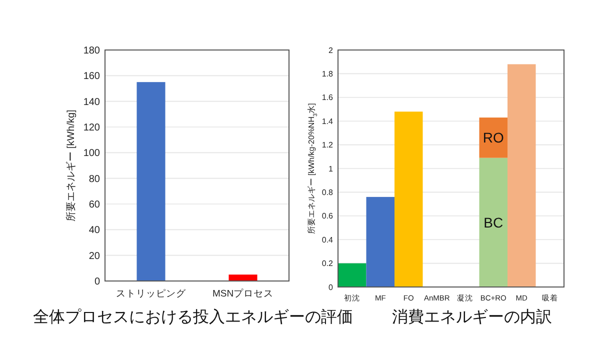 This screenshot has height=351, width=590. What do you see at coordinates (328, 192) in the screenshot?
I see `y-tick-label: 0.8` at bounding box center [328, 192].